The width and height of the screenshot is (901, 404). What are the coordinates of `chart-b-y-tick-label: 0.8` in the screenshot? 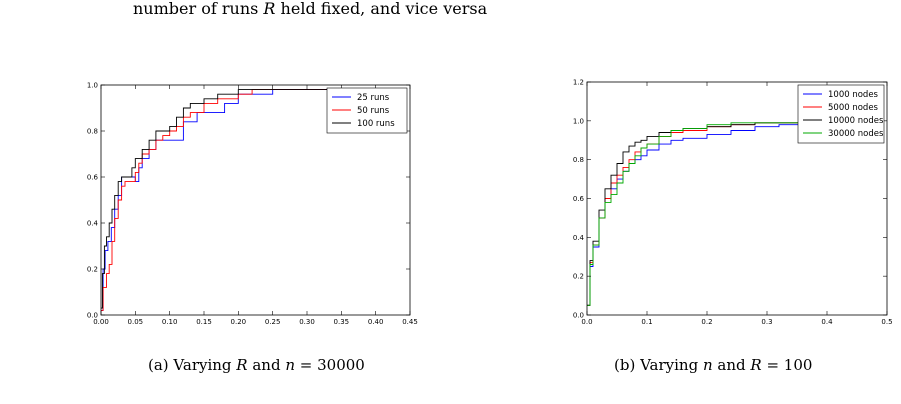 It's located at (578, 160).